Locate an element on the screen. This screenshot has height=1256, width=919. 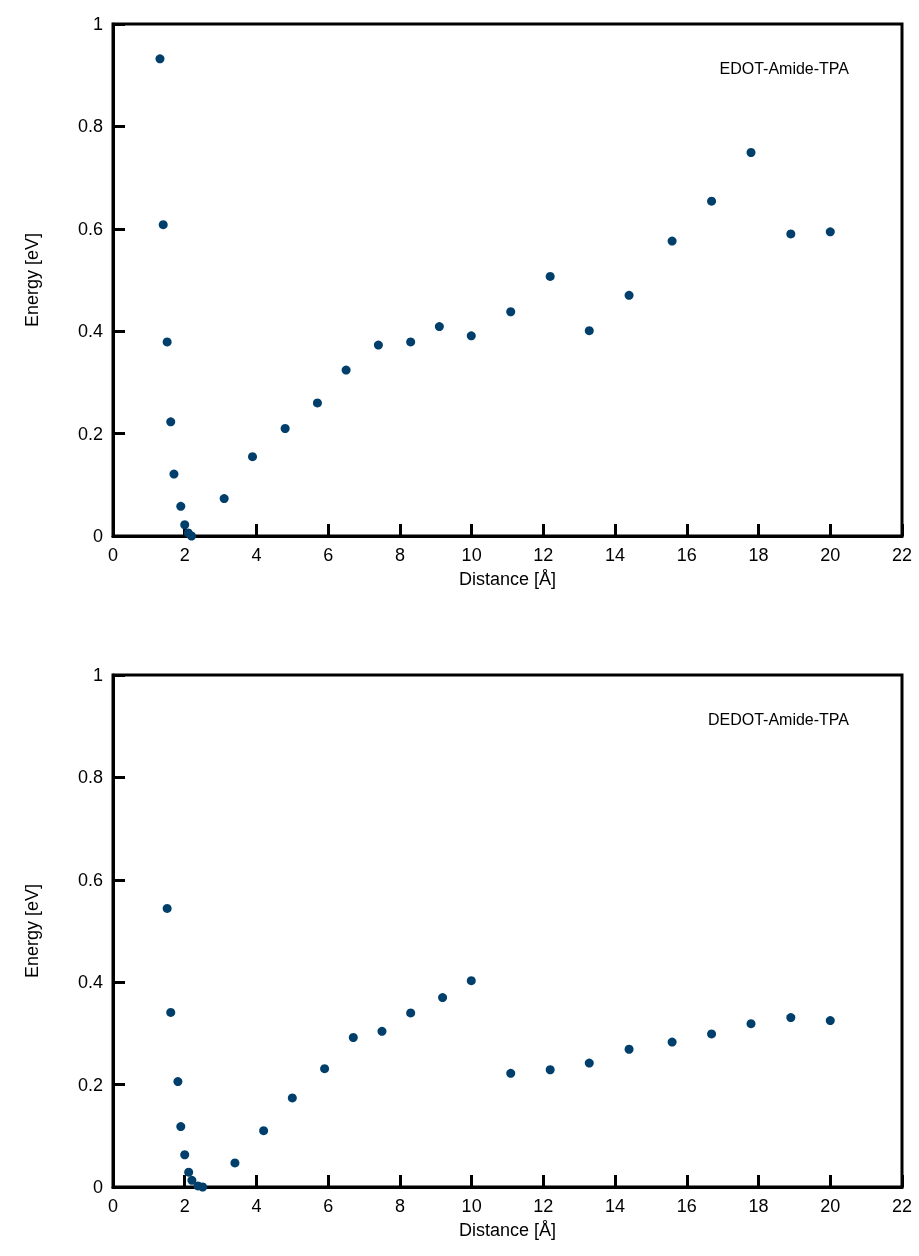
annotation: EDOT-Amide-TPA is located at coordinates (784, 68).